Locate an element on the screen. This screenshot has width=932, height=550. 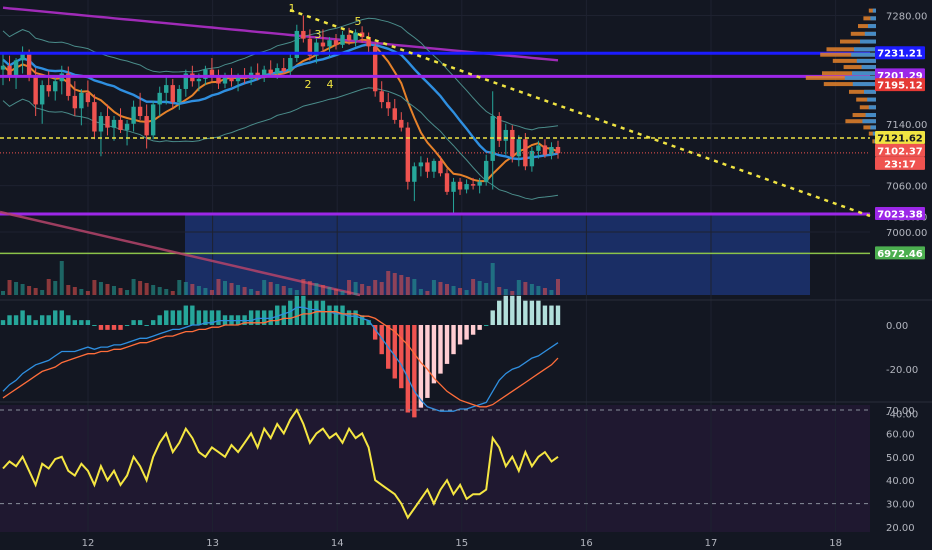
time-tick: 17 is located at coordinates (711, 543).